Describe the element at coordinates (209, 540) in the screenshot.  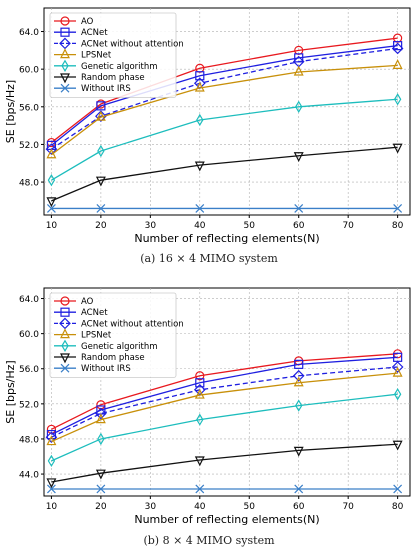
I see `caption-8x4: (b) 8 × 4 MIMO system` at that location.